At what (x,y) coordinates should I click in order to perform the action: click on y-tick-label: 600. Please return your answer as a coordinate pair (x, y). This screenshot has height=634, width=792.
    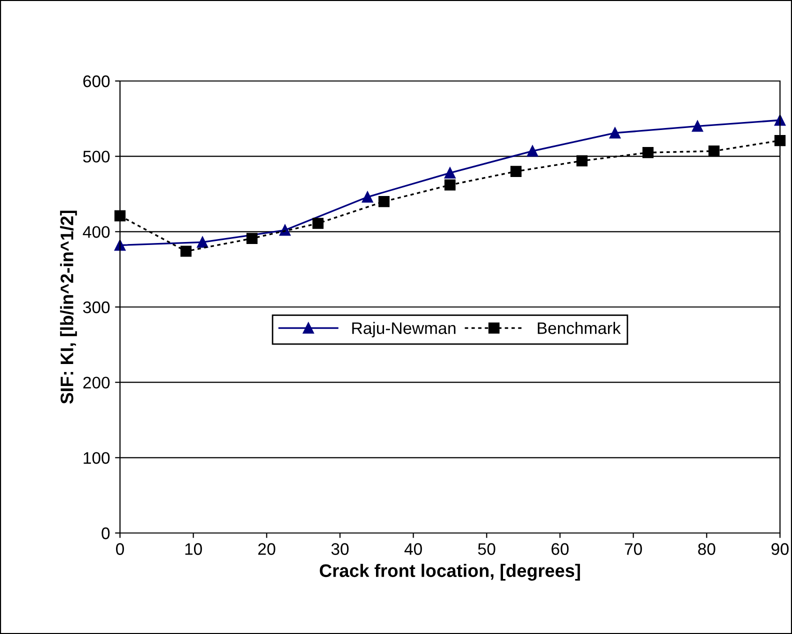
    Looking at the image, I should click on (96, 81).